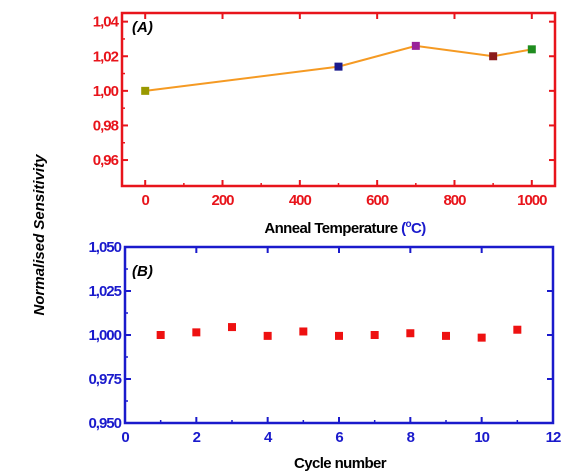 The image size is (571, 474). What do you see at coordinates (377, 200) in the screenshot?
I see `panel-a-x-tick-label: 600` at bounding box center [377, 200].